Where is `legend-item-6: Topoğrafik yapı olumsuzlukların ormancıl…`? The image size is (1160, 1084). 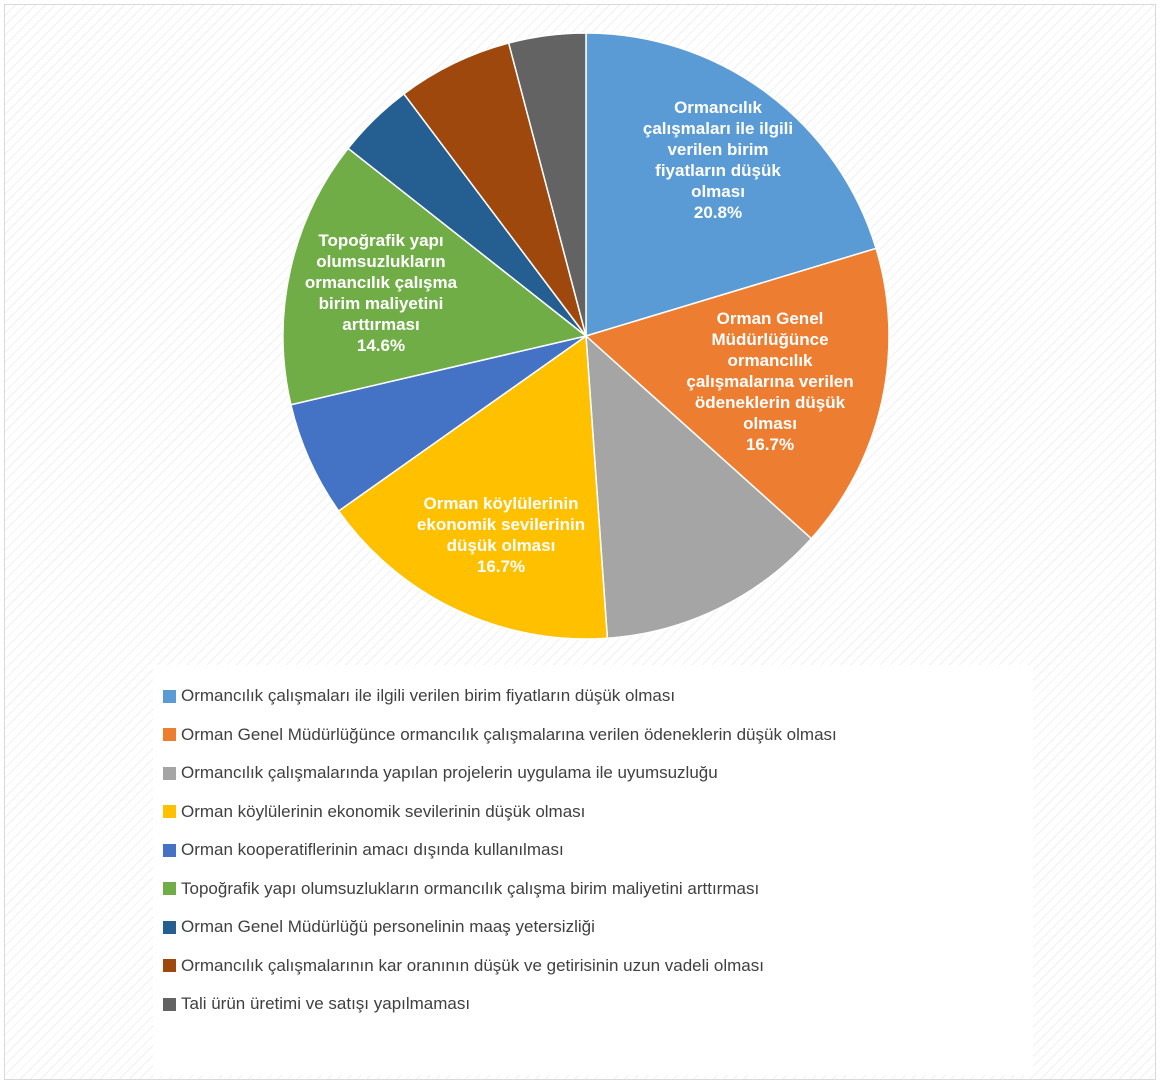
legend-item-6: Topoğrafik yapı olumsuzlukların ormancıl… is located at coordinates (461, 889).